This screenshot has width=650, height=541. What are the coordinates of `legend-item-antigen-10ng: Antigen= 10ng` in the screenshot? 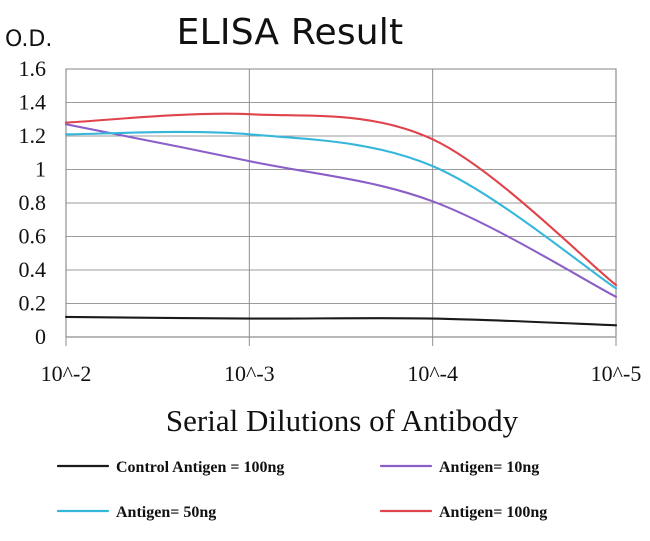 It's located at (459, 467).